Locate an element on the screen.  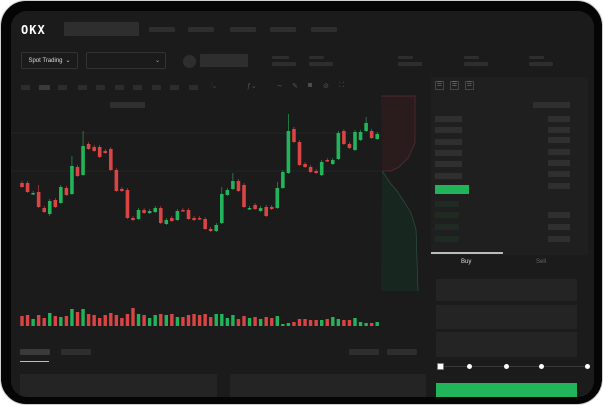
total-input is located at coordinates (506, 344).